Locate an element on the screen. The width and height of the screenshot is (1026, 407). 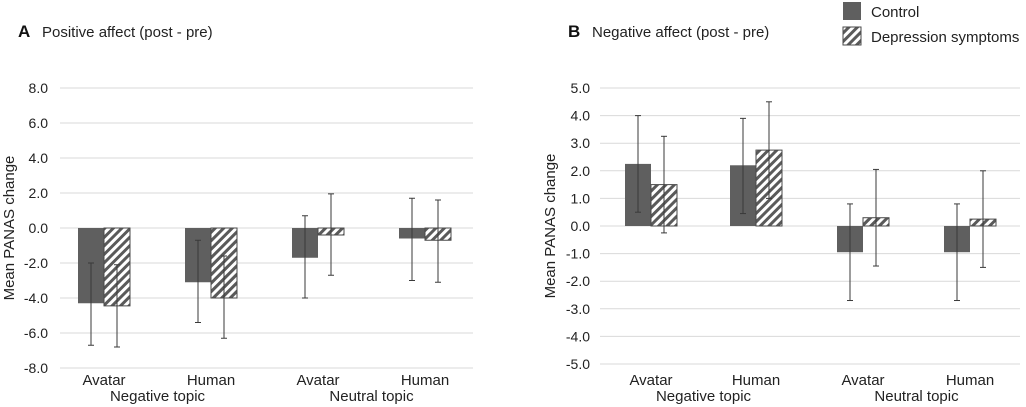
legend: Control Depression symptoms is located at coordinates (930, 24).